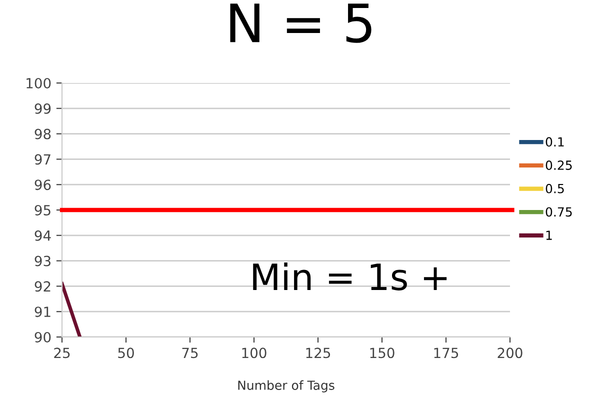  Describe the element at coordinates (42, 185) in the screenshot. I see `y-tick-label: 96` at that location.